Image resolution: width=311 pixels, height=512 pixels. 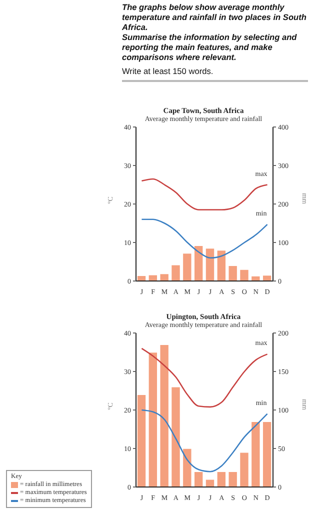 I want to click on text: The graphs below show average monthly temperature and rainfall in two places in South Africa., so click(x=215, y=17).